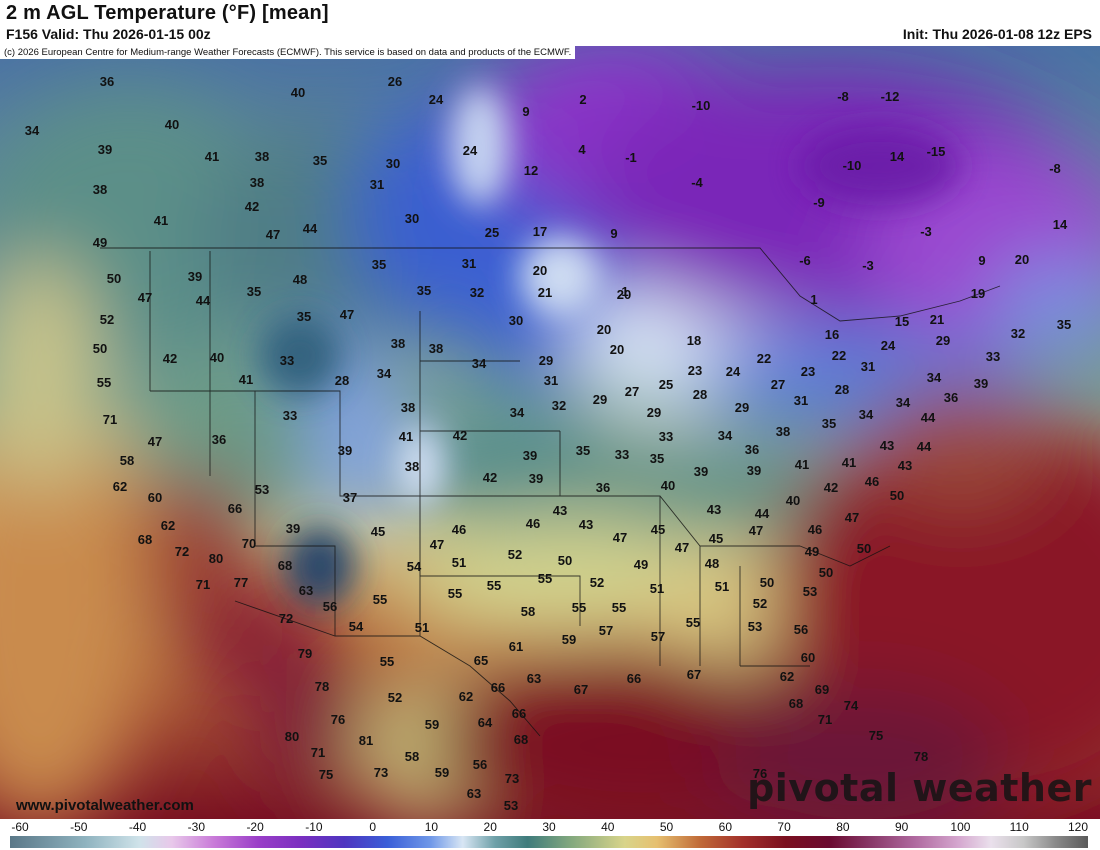 The image size is (1100, 850). I want to click on temperature-label: 32, so click(1018, 333).